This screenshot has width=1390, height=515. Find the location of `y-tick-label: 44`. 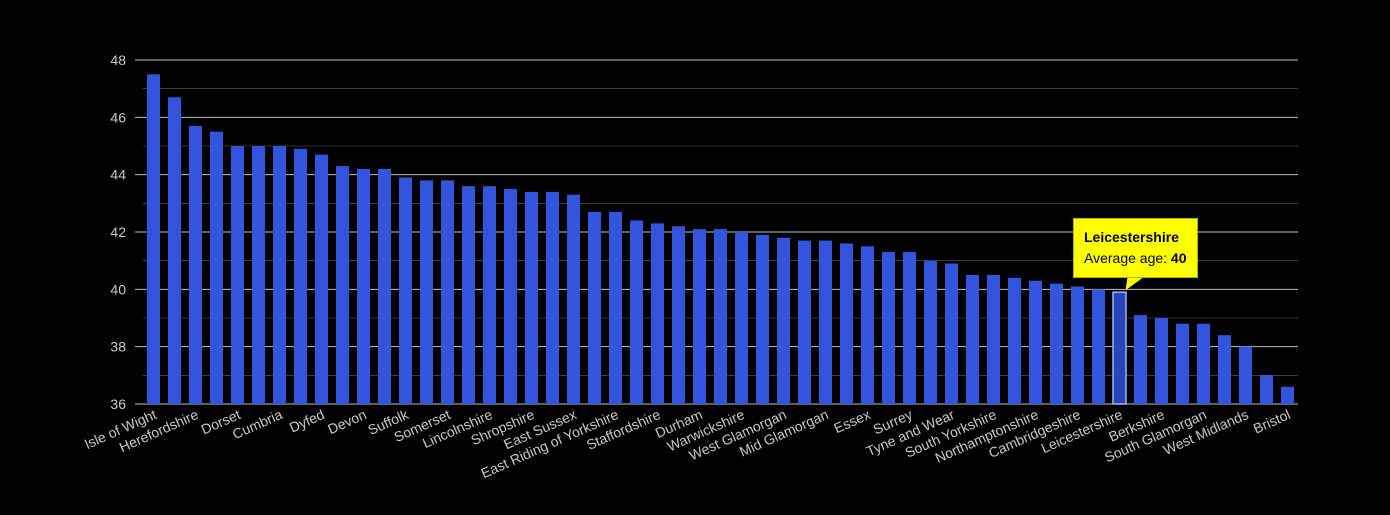

y-tick-label: 44 is located at coordinates (118, 175).